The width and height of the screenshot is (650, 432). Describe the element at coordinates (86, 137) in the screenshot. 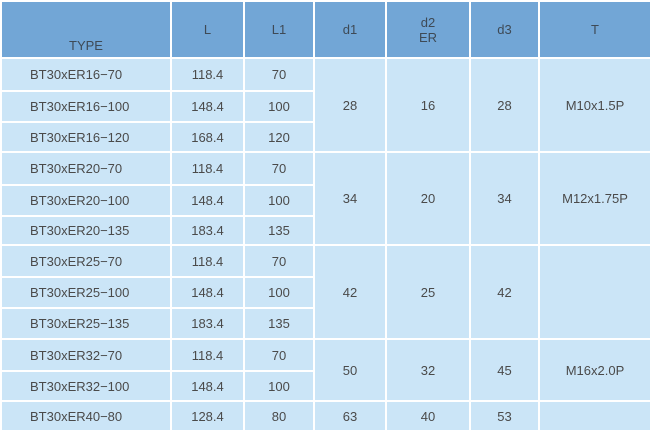

I see `cell-type: BT30xER16−120` at that location.